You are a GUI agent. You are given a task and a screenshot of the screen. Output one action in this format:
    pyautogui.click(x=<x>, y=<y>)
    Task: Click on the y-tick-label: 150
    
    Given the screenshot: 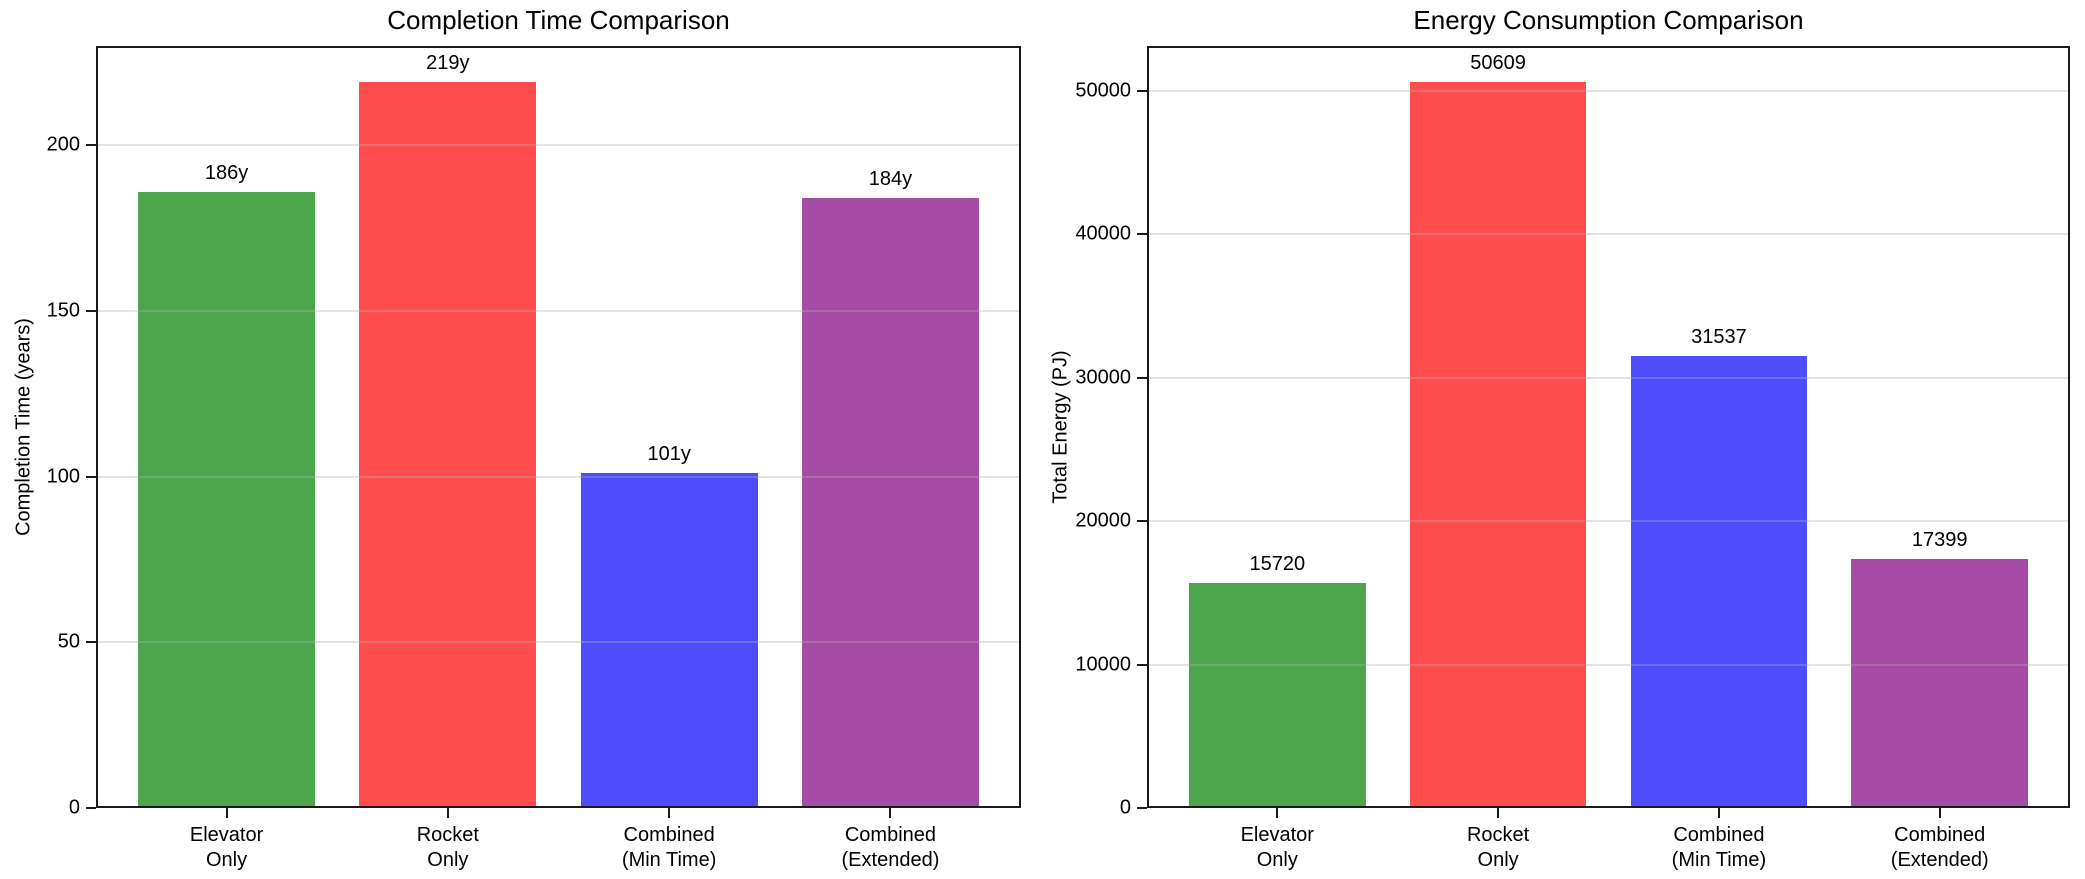 What is the action you would take?
    pyautogui.click(x=63, y=310)
    